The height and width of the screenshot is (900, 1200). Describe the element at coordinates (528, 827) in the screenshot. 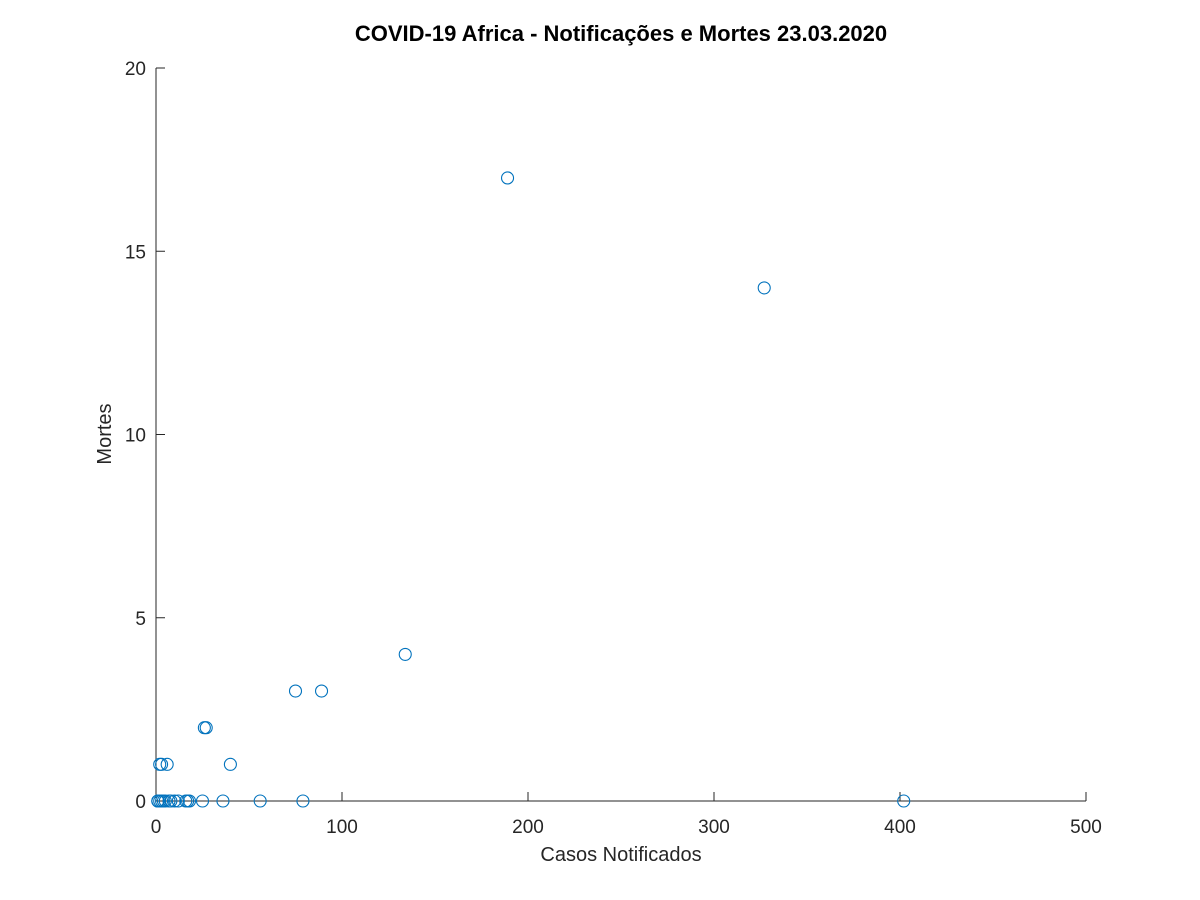

I see `x-tick-label: 200` at that location.